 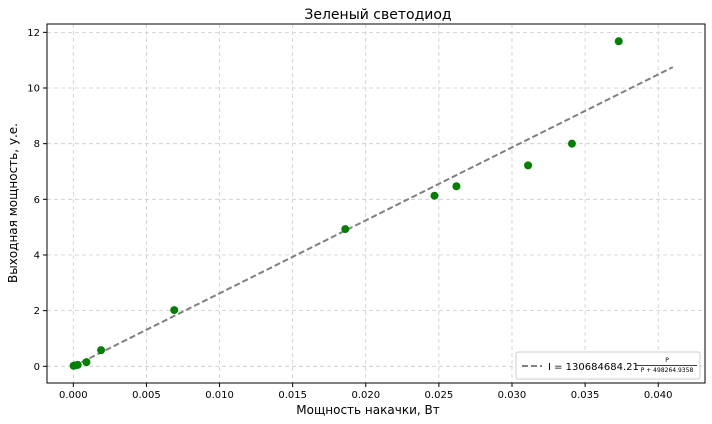 What do you see at coordinates (593, 367) in the screenshot?
I see `legend-fit-formula: I = 130684684.21` at bounding box center [593, 367].